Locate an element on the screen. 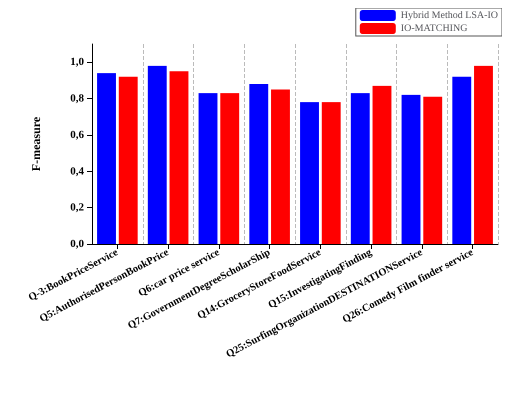 This screenshot has height=402, width=510. y-tick-label: 0,6 is located at coordinates (77, 134).